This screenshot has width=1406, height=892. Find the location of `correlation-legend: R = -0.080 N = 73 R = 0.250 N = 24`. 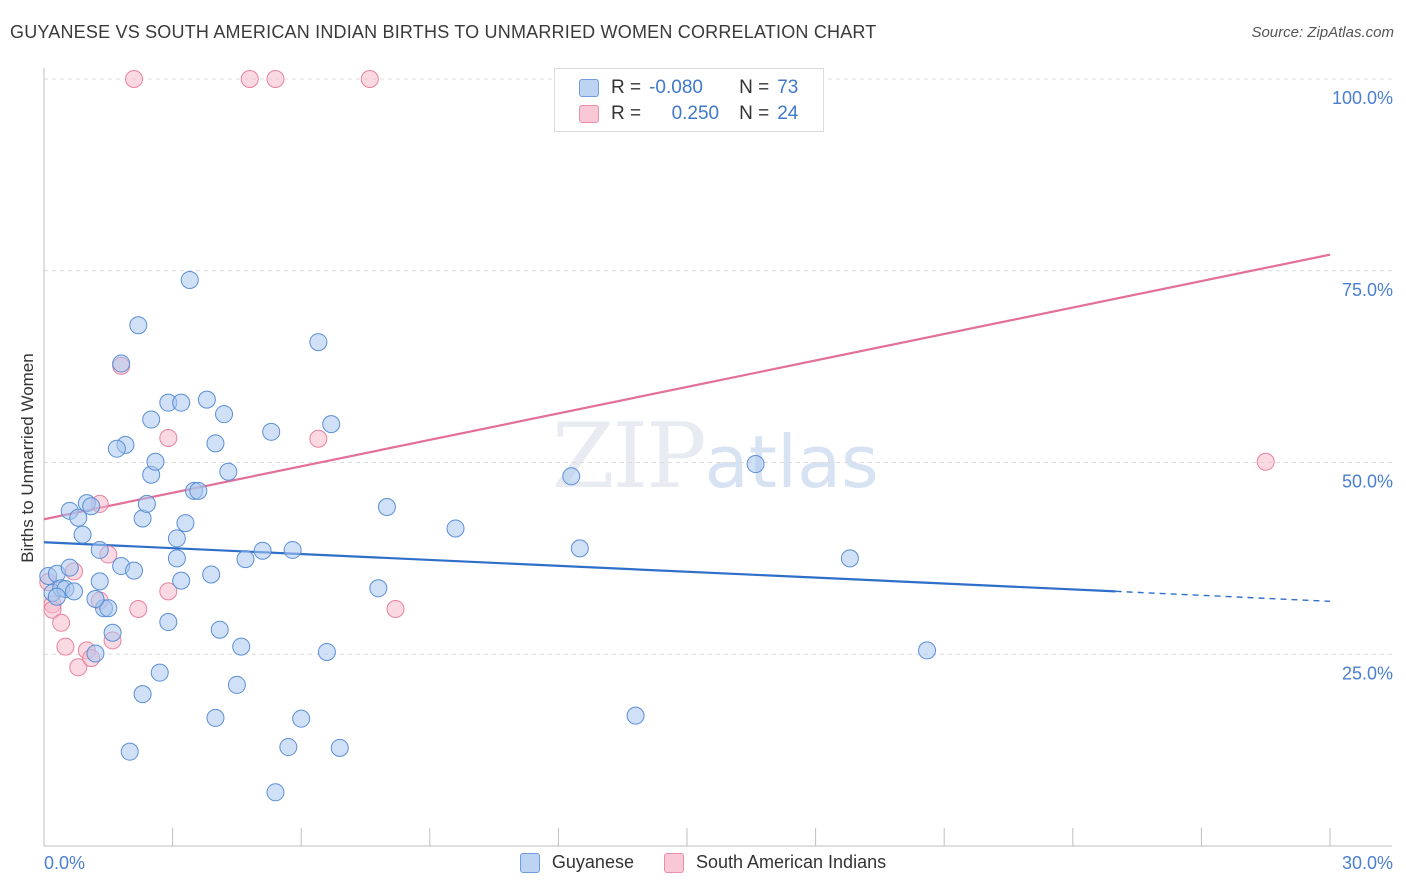

correlation-legend: R = -0.080 N = 73 R = 0.250 N = 24 is located at coordinates (689, 100).